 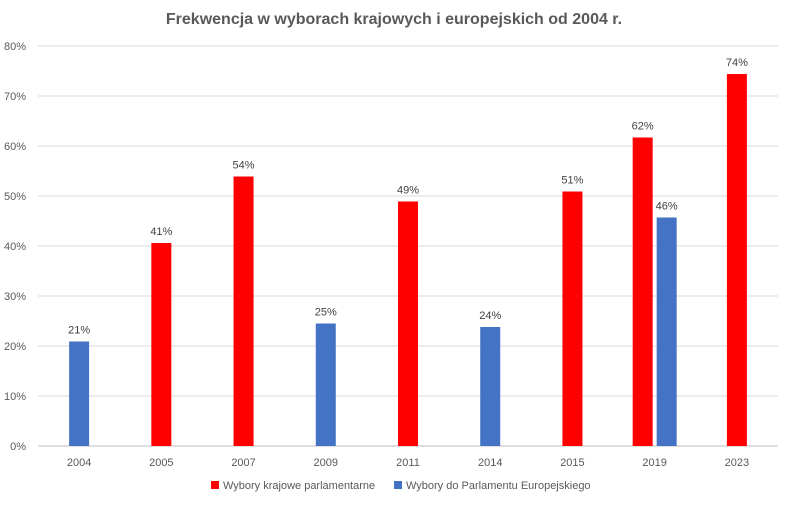 I want to click on y-tick-label: 70%, so click(x=15, y=97).